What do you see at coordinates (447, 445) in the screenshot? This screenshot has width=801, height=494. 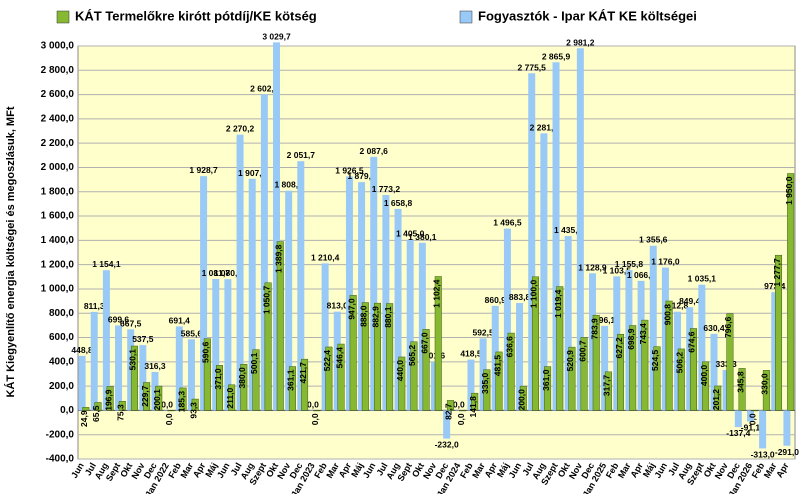 I see `data-label: -232,0` at bounding box center [447, 445].